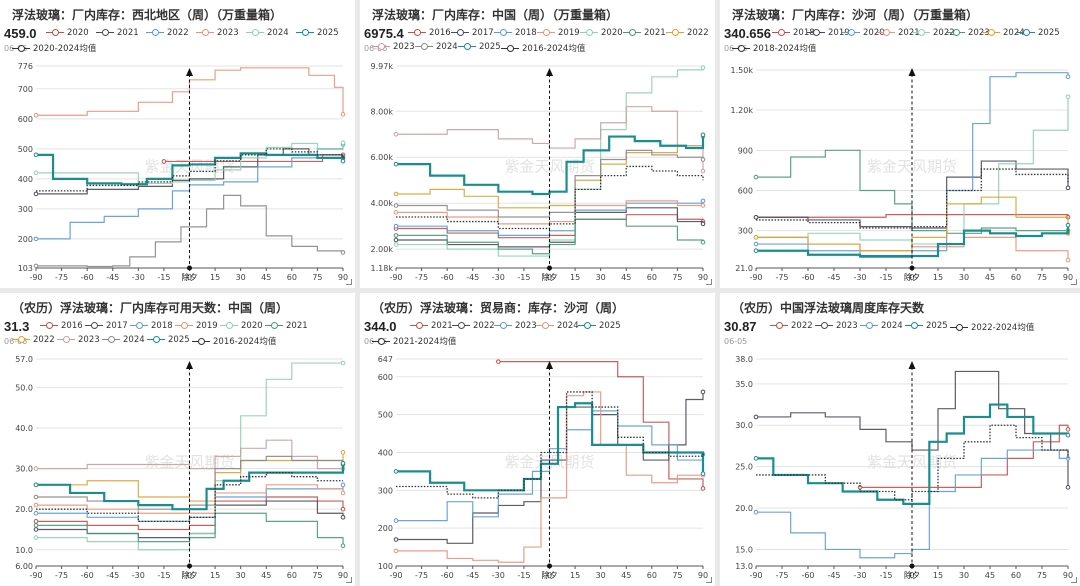  I want to click on y-tick-label: 200, so click(25, 239).